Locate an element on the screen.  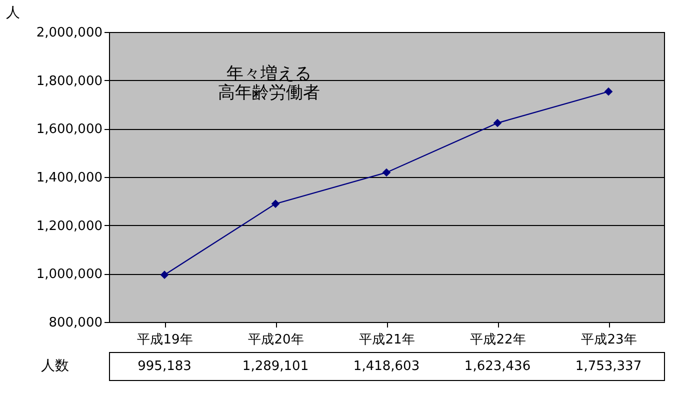
y-tick-label: 1,800,000 is located at coordinates (69, 81).